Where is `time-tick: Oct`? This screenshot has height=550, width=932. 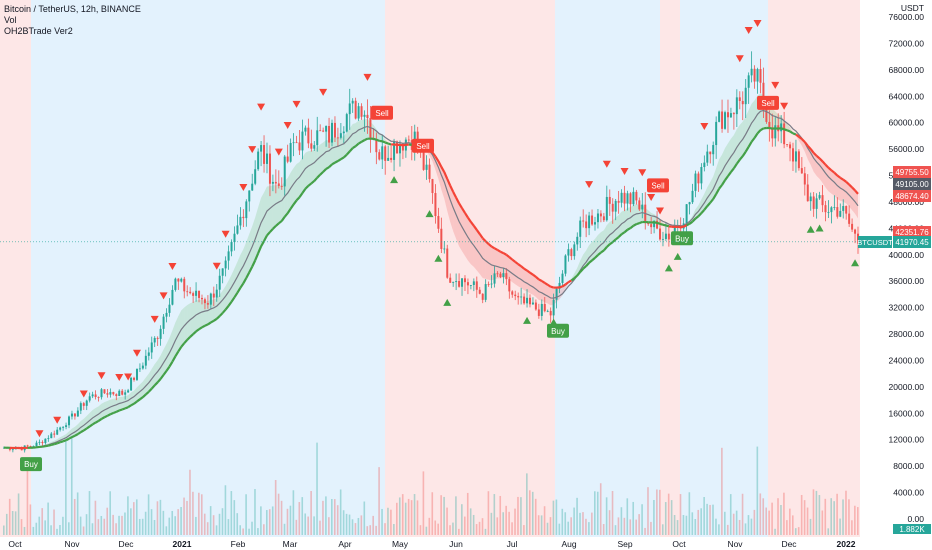
time-tick: Oct is located at coordinates (679, 544).